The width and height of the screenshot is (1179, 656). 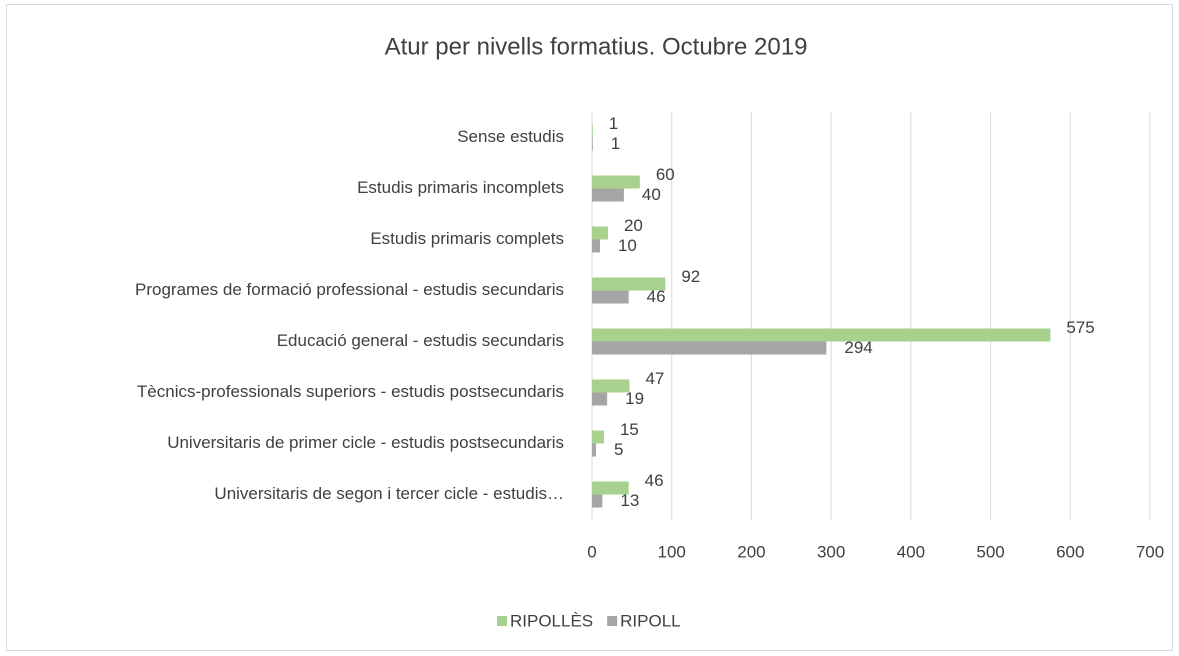 What do you see at coordinates (634, 398) in the screenshot?
I see `data-label: 19` at bounding box center [634, 398].